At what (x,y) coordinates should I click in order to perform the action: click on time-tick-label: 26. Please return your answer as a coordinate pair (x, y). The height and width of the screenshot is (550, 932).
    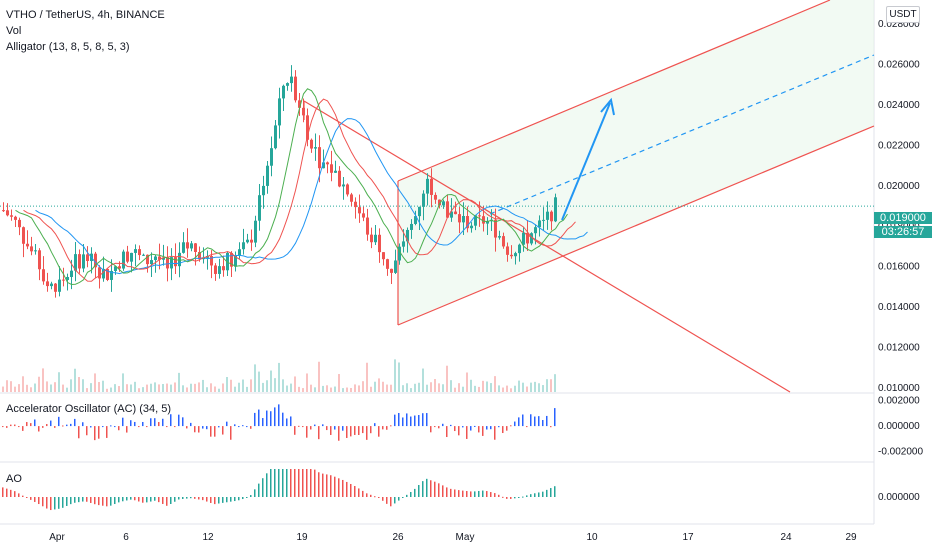
    Looking at the image, I should click on (398, 537).